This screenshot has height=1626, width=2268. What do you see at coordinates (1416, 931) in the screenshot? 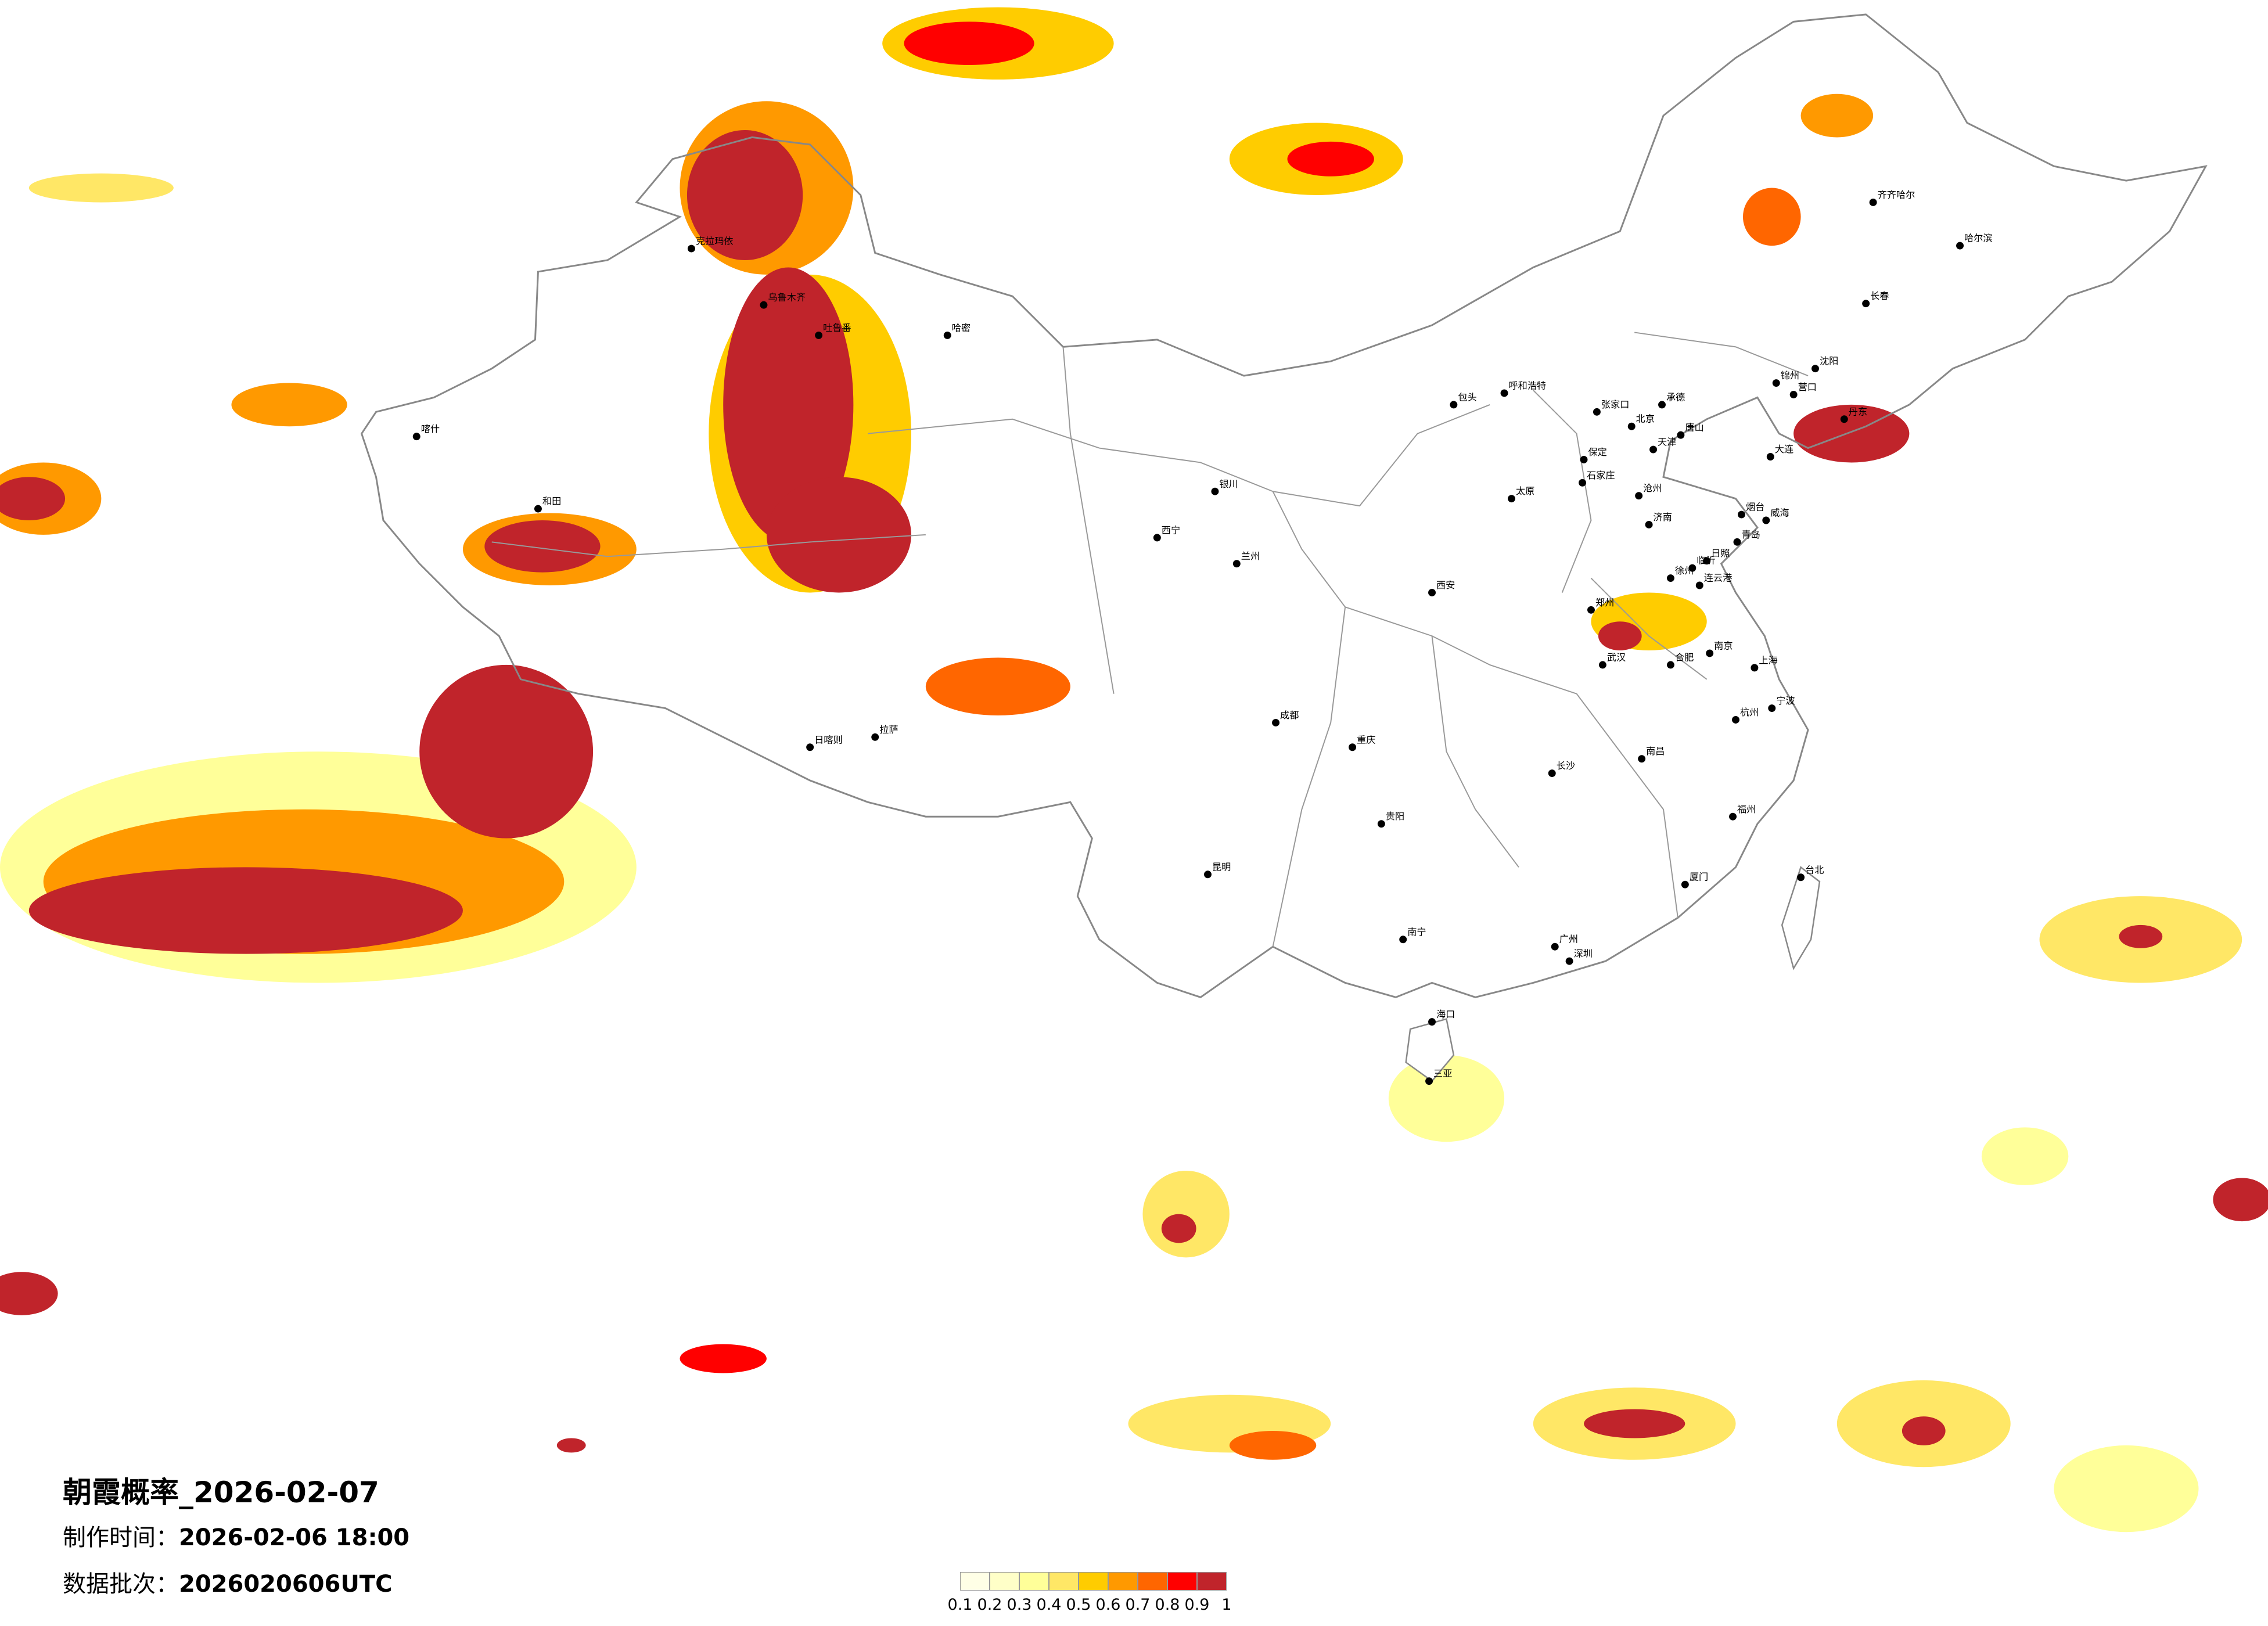
I see `city-label: 南宁` at bounding box center [1416, 931].